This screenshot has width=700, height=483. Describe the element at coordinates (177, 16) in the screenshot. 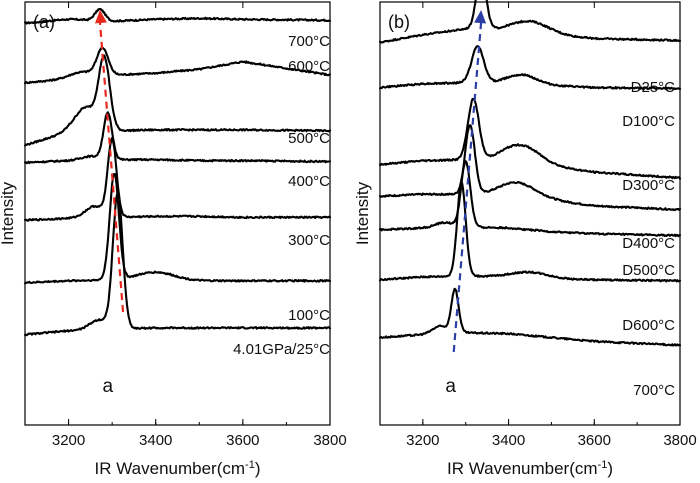

I see `trace-a-700C` at that location.